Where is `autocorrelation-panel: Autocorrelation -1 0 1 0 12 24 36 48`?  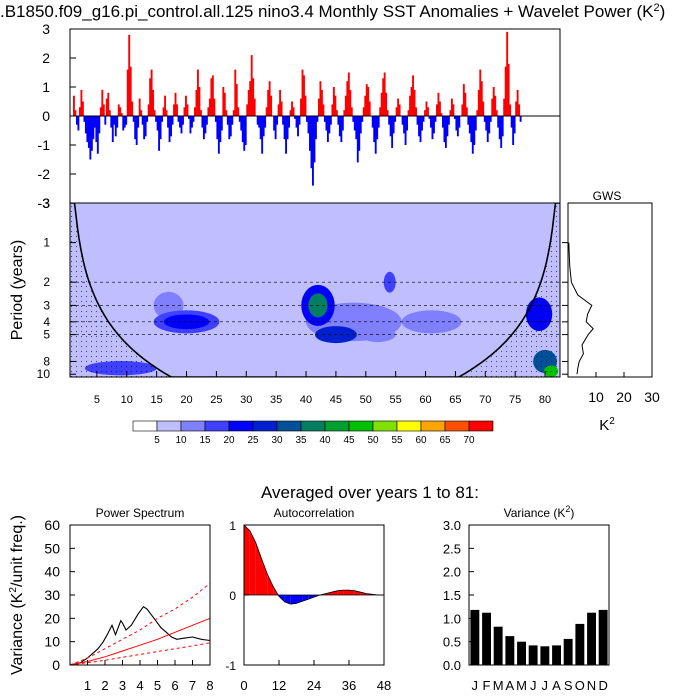 autocorrelation-panel: Autocorrelation -1 0 1 0 12 24 36 48 is located at coordinates (308, 599).